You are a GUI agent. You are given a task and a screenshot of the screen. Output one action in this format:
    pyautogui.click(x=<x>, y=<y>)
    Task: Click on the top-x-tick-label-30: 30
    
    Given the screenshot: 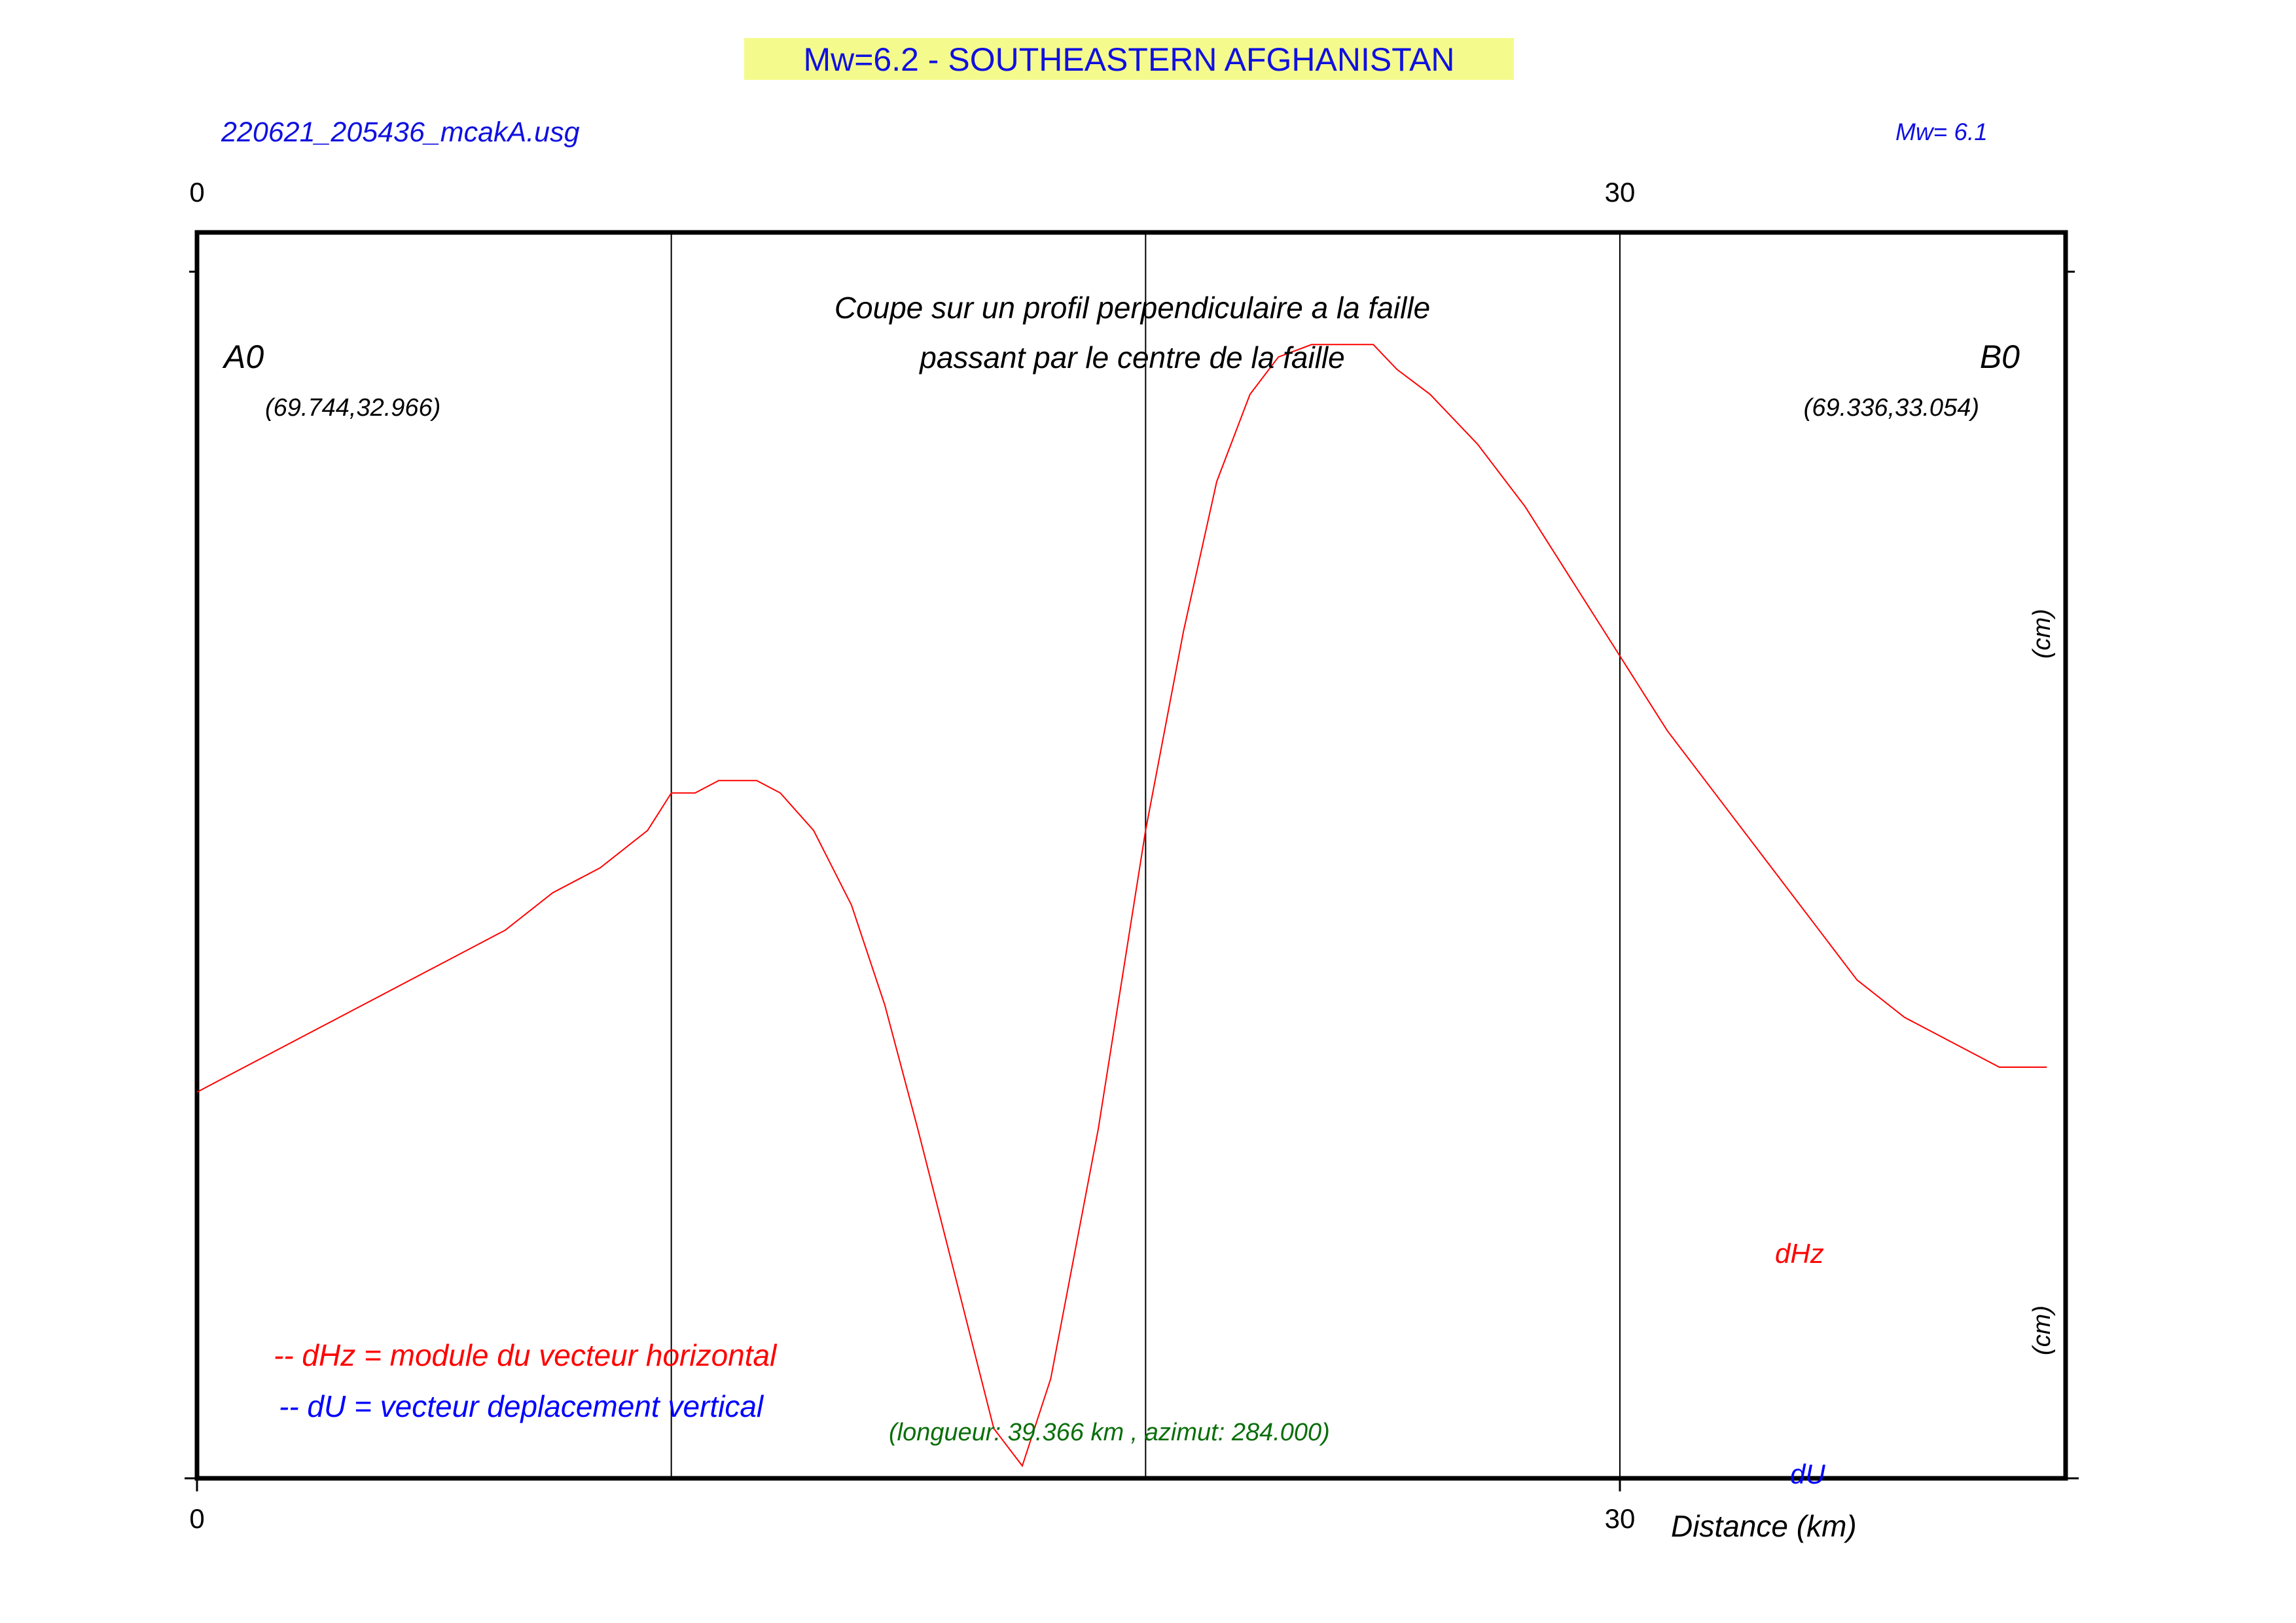 What is the action you would take?
    pyautogui.click(x=1620, y=192)
    